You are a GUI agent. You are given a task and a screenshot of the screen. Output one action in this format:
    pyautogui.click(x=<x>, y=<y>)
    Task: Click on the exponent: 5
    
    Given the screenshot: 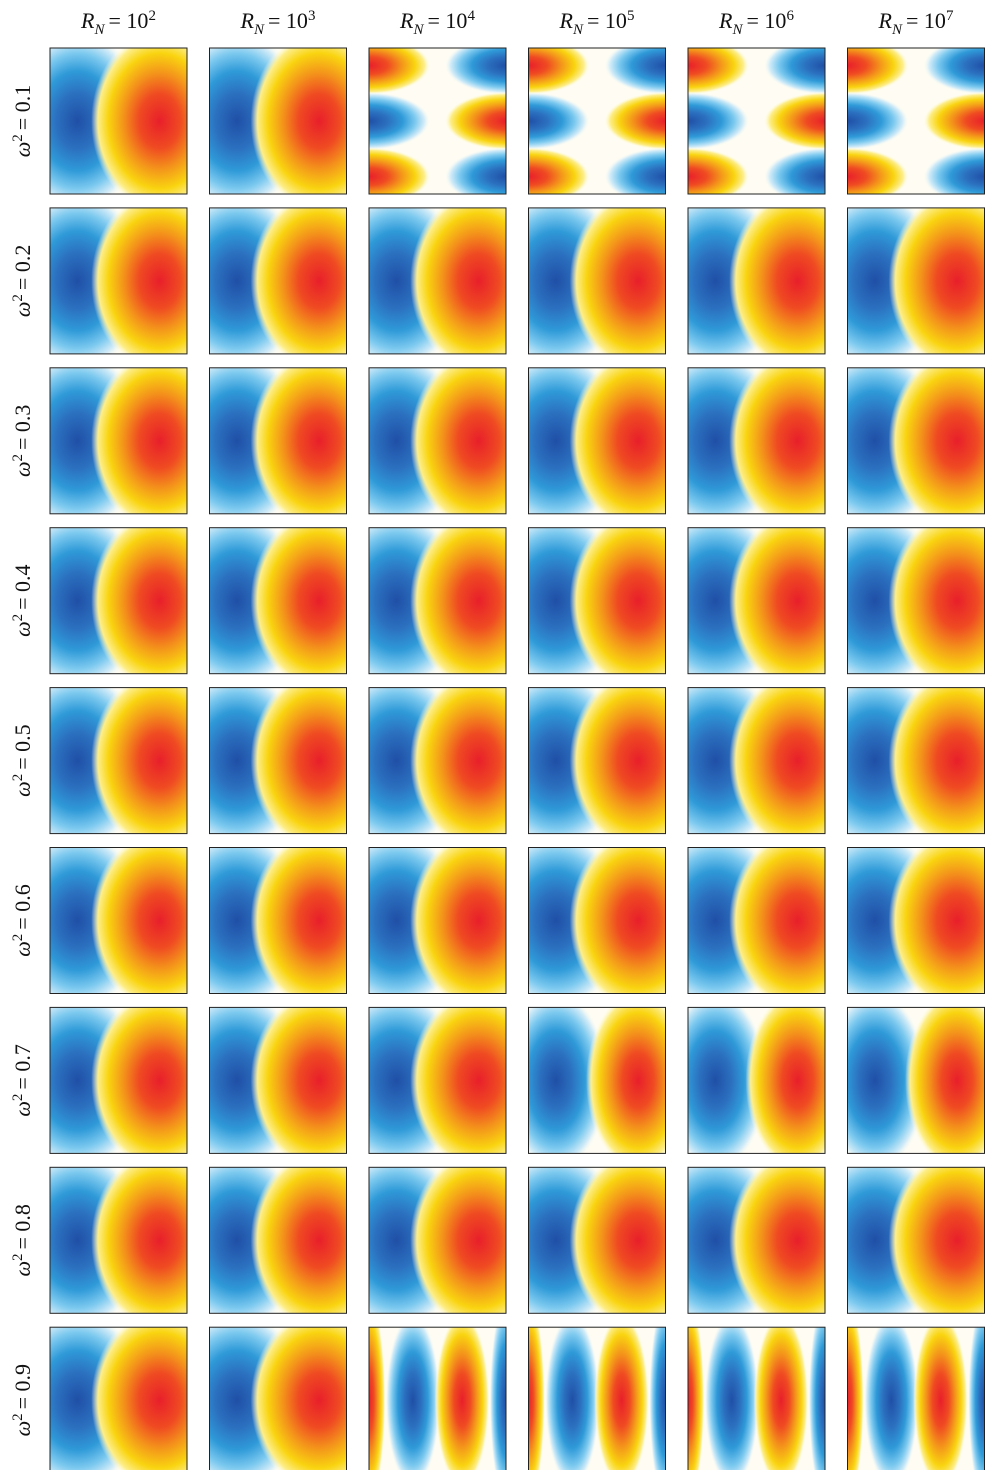 What is the action you would take?
    pyautogui.click(x=631, y=16)
    